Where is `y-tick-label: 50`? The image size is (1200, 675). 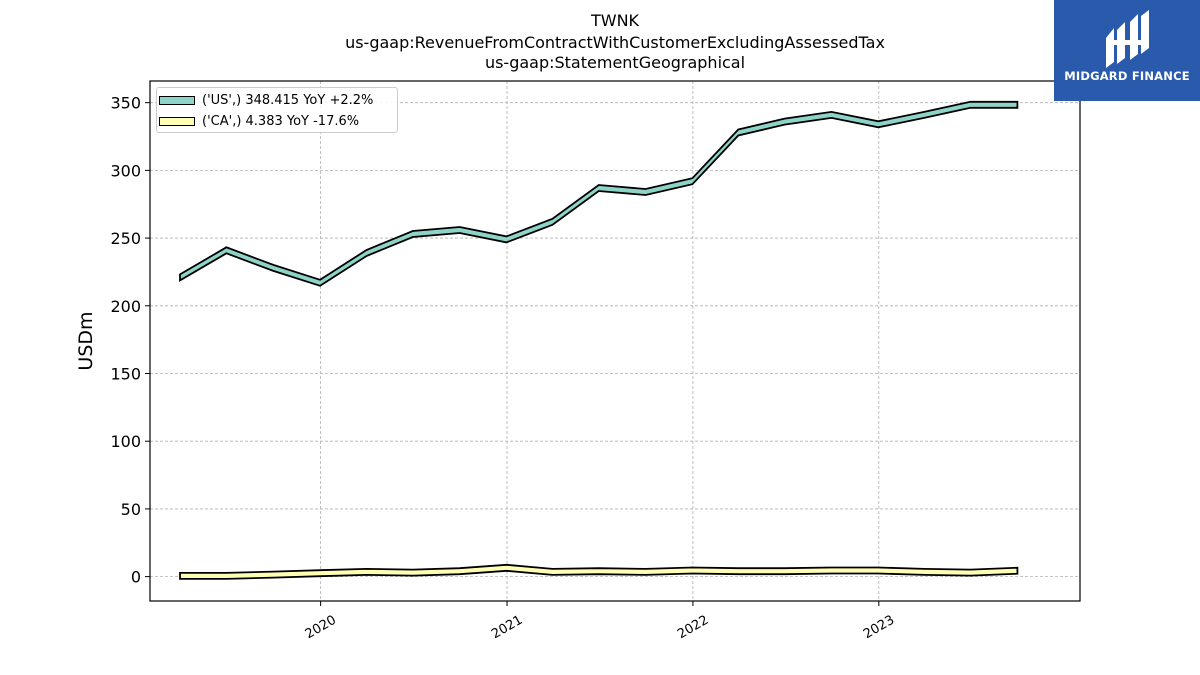 y-tick-label: 50 is located at coordinates (131, 509).